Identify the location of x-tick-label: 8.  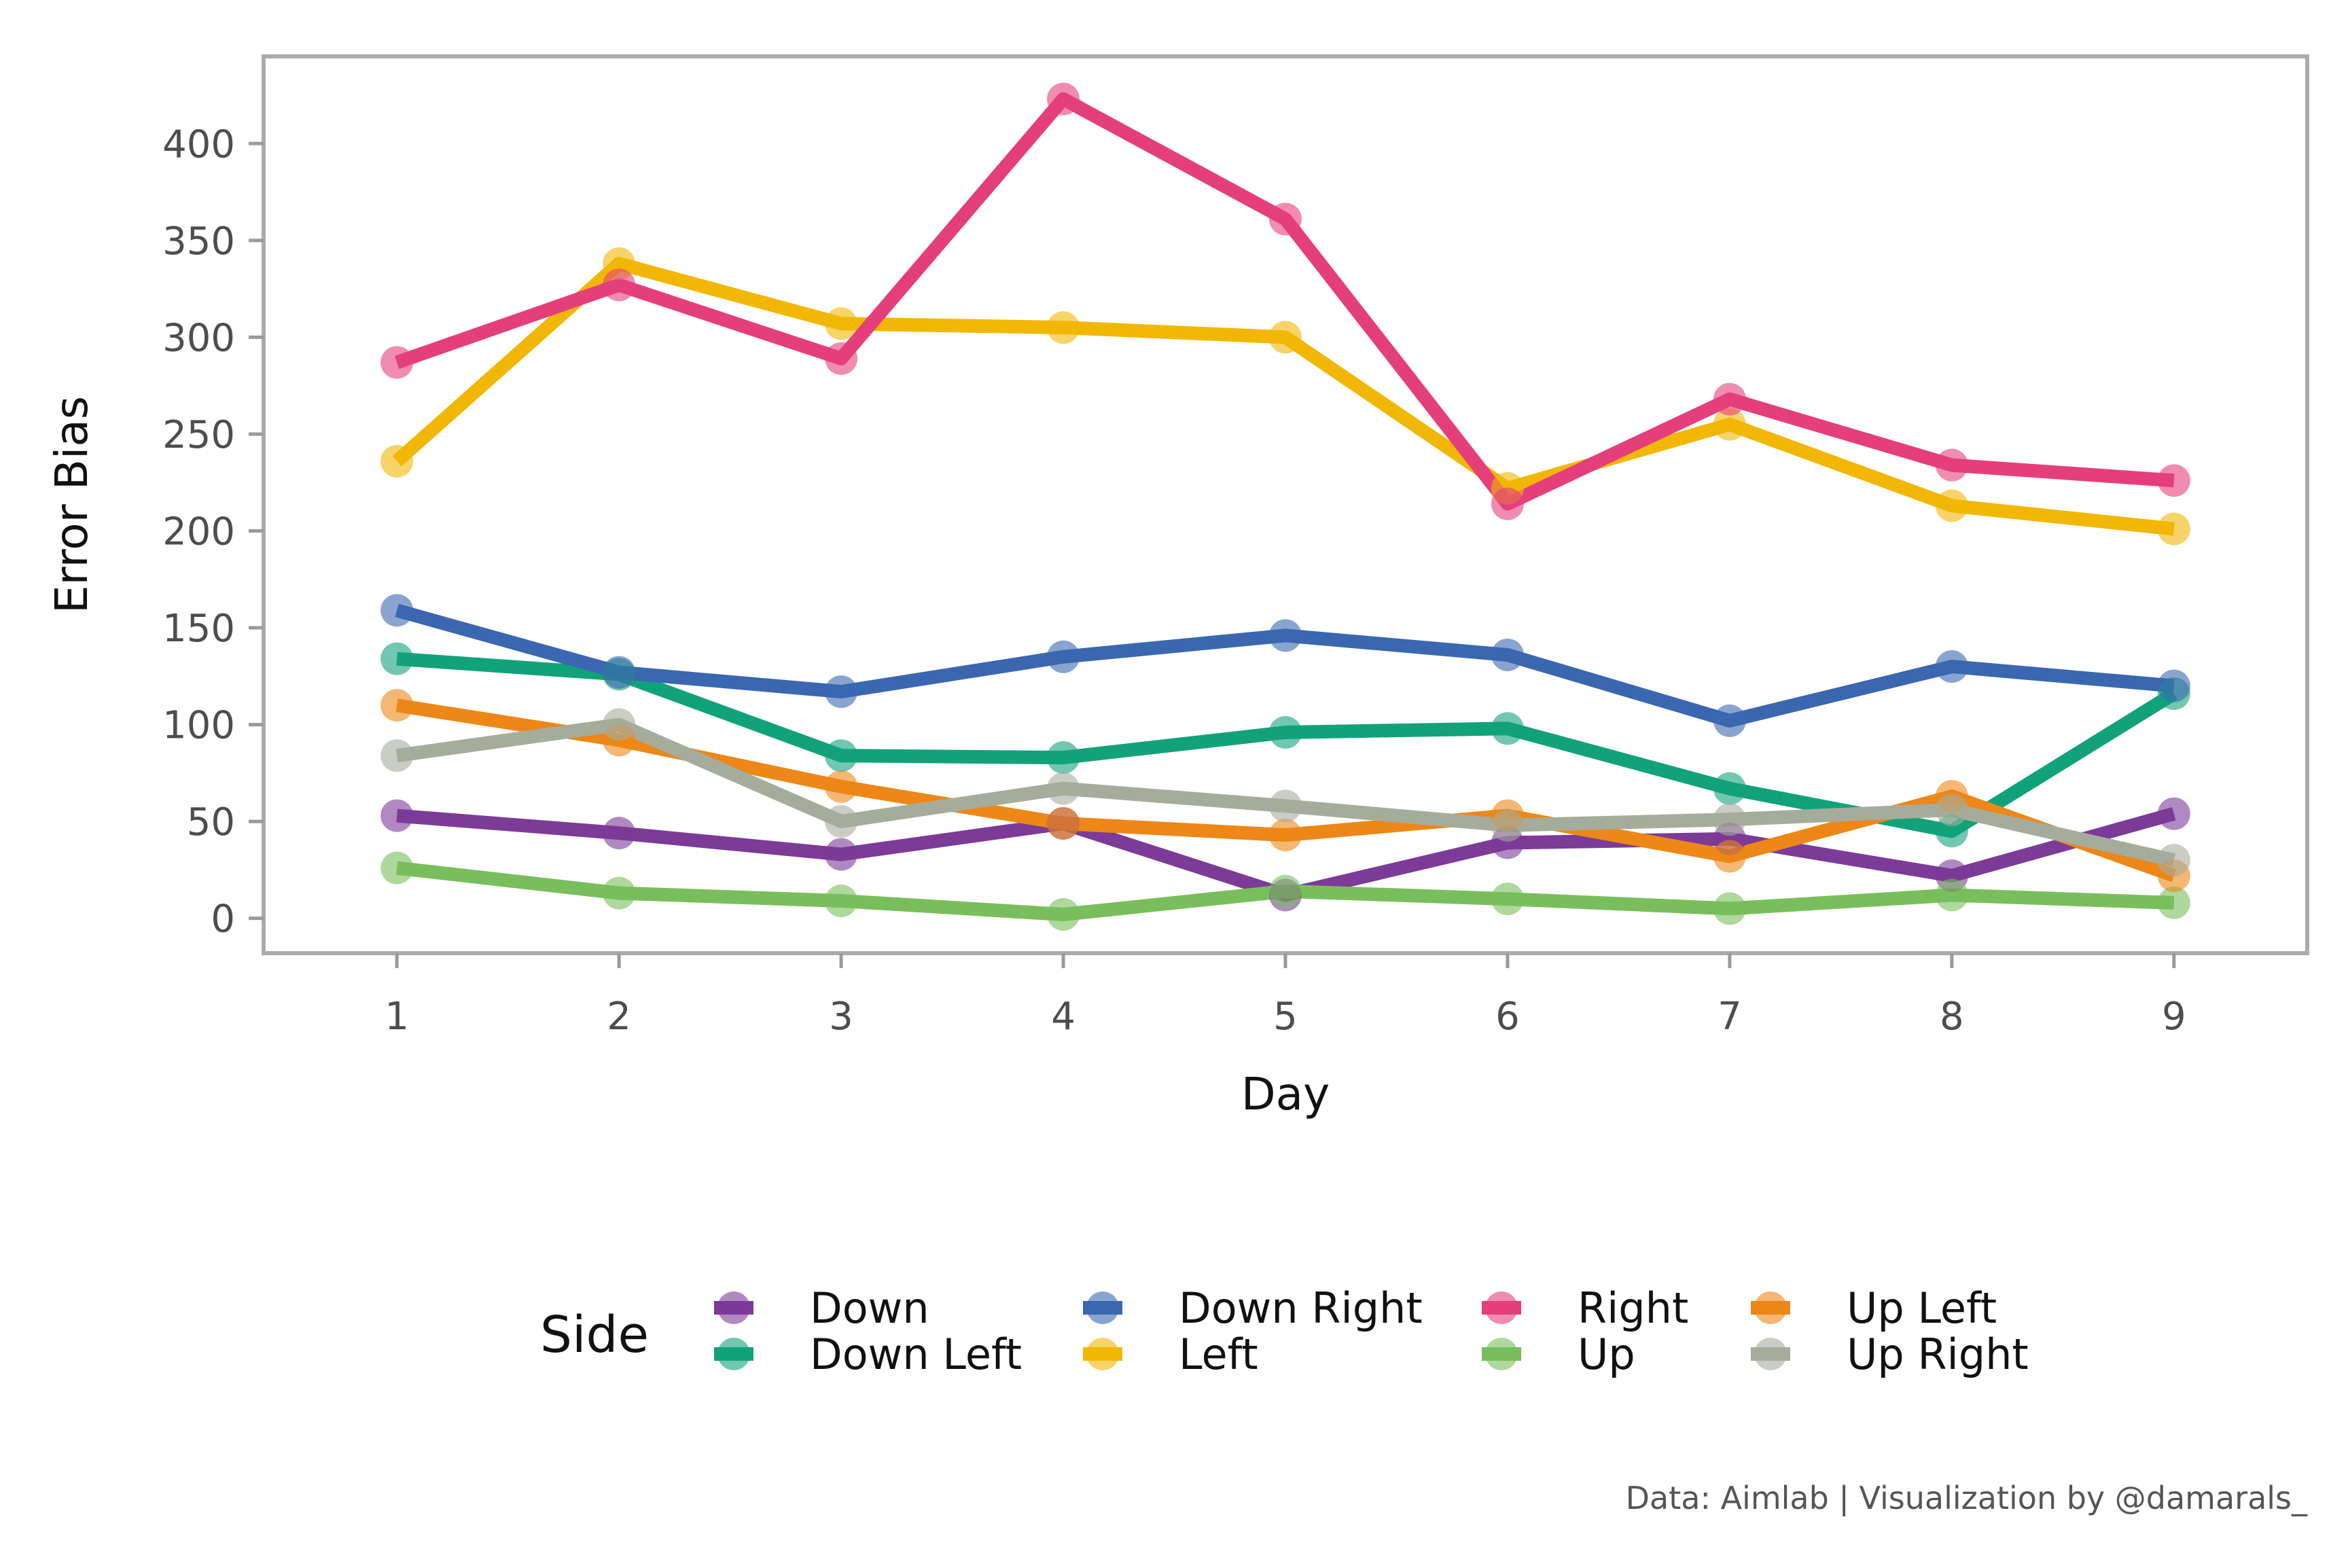
(1952, 1017).